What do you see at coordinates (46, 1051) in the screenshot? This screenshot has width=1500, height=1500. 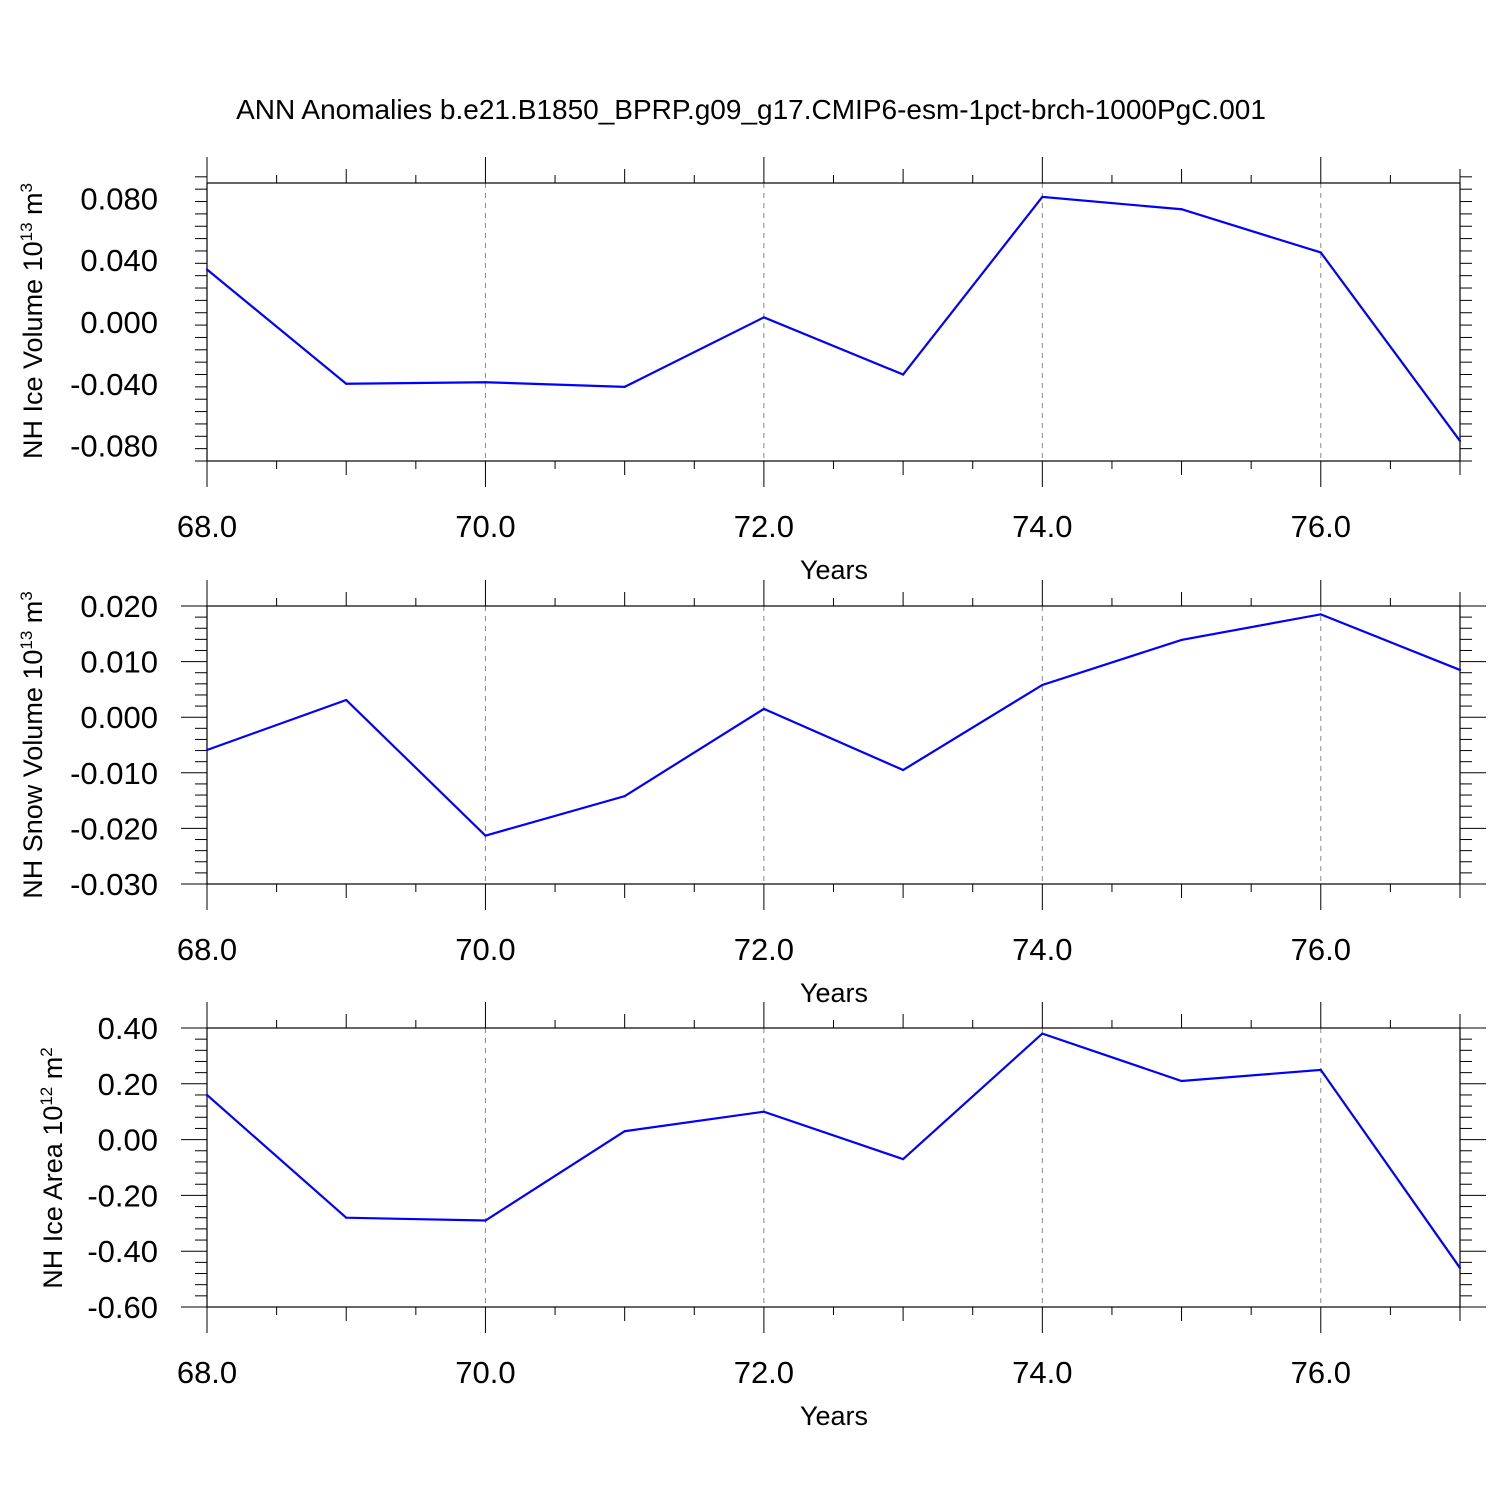 I see `y-axis-title-superscript: 2` at bounding box center [46, 1051].